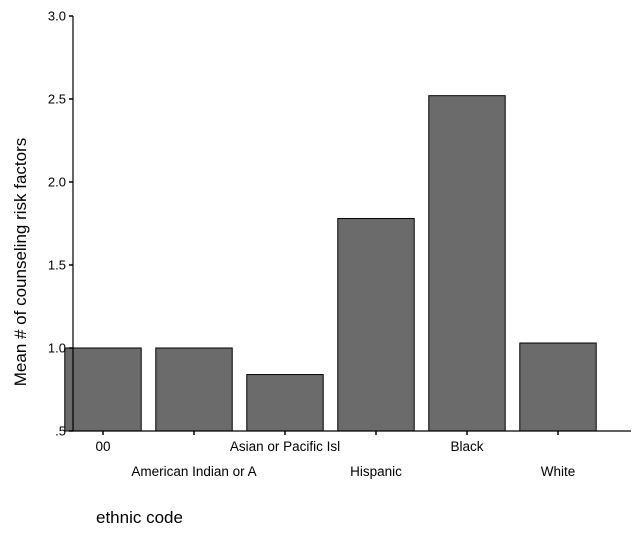  I want to click on y-tick-label: 2.5, so click(57, 99).